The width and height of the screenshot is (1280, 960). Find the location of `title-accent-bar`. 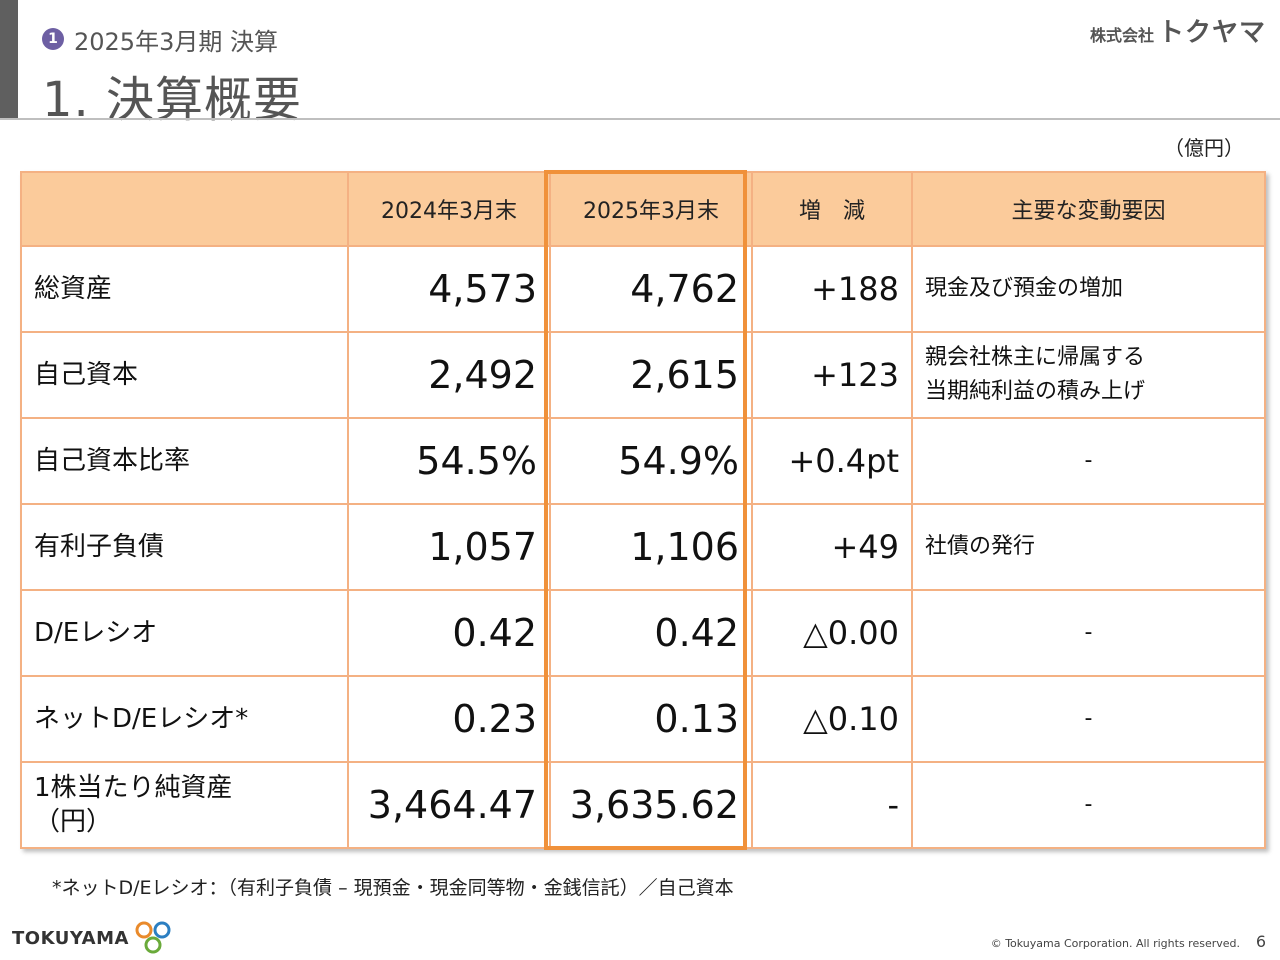

title-accent-bar is located at coordinates (9, 59).